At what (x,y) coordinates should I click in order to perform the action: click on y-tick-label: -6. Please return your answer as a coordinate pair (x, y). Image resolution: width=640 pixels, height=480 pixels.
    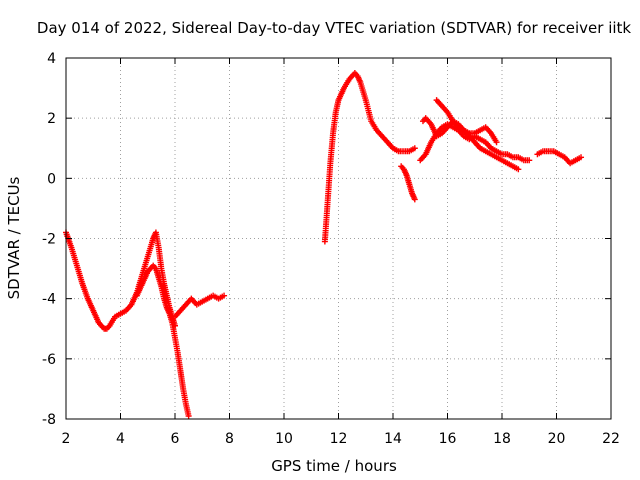
    Looking at the image, I should click on (49, 360).